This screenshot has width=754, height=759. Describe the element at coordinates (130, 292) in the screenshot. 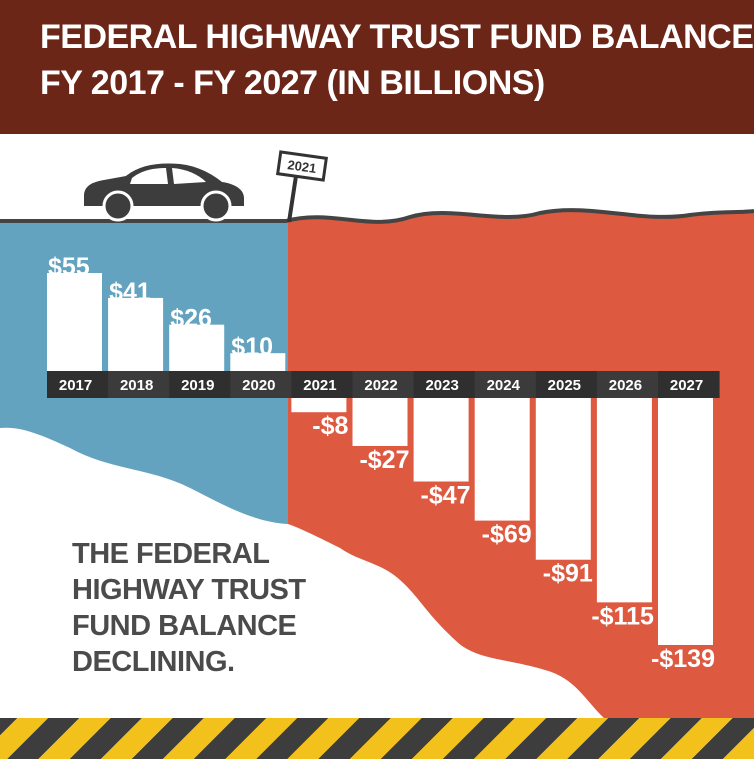

I see `value-label-2018: $41` at that location.